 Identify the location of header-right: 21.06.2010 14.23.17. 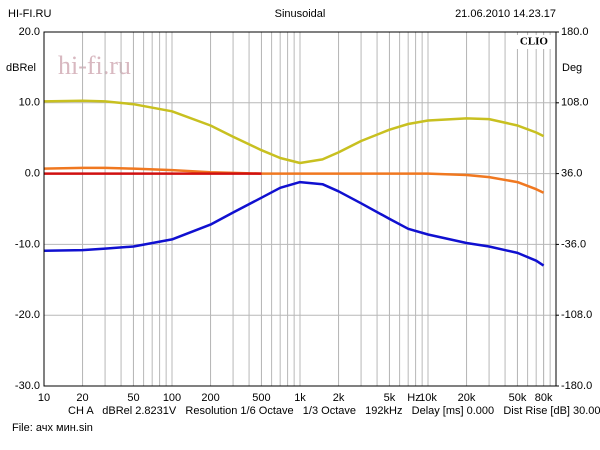
(505, 14).